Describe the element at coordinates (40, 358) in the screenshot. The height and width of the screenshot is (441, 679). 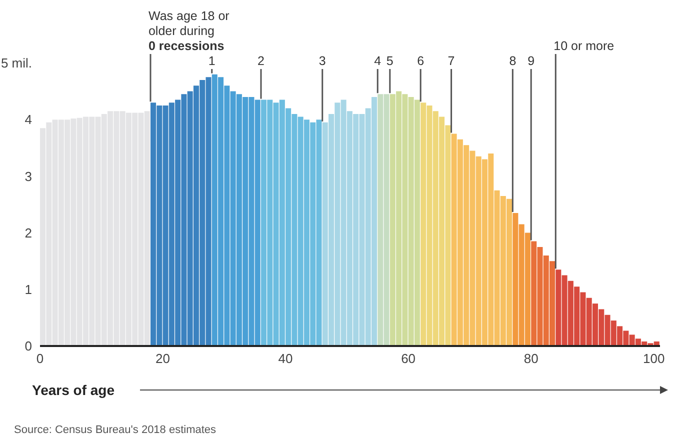
I see `x-tick-label: 0` at that location.